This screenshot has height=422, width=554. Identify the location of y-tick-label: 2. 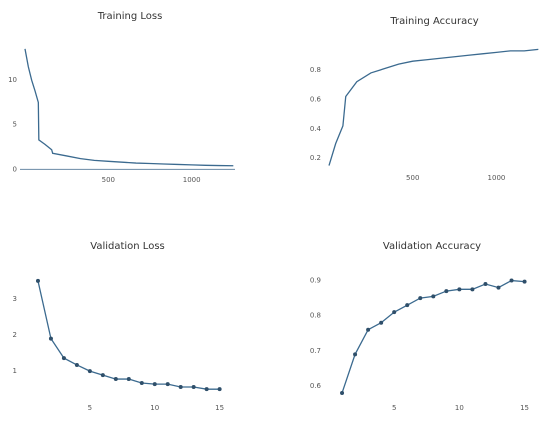
(15, 335).